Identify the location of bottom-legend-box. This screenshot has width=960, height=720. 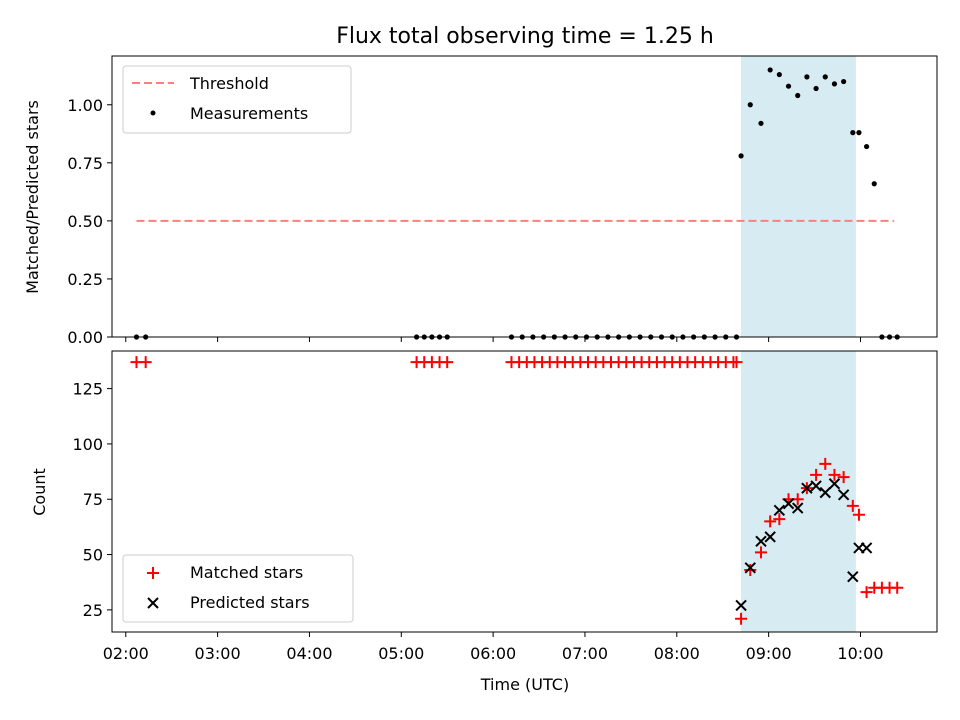
(238, 588).